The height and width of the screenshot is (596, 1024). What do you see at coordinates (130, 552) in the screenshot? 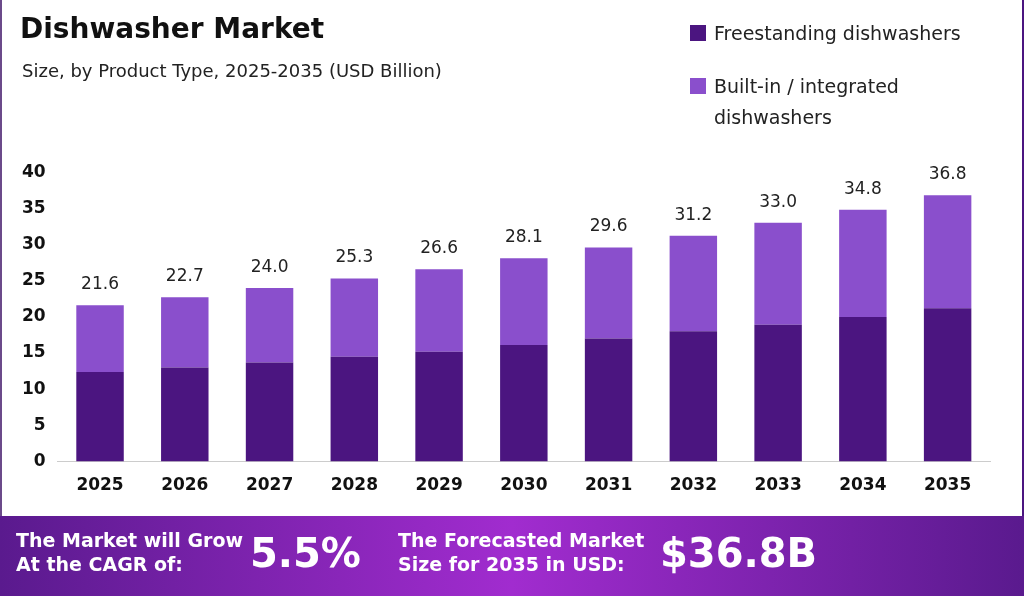
I see `text: The Market will Grow At the CAGR of:` at bounding box center [130, 552].